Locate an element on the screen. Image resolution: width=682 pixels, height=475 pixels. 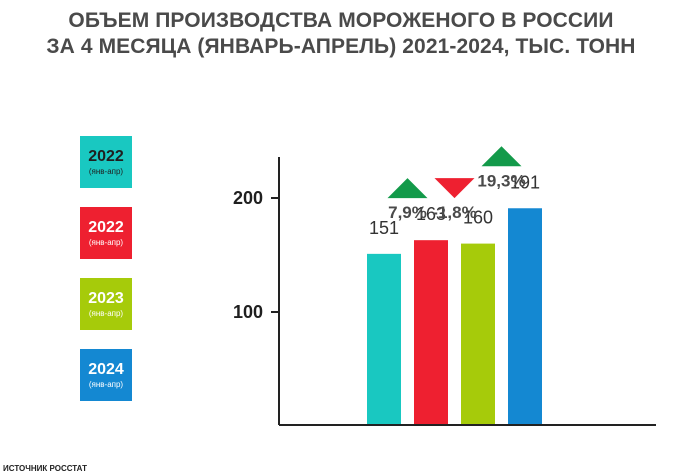
data-label: 160 is located at coordinates (478, 218).